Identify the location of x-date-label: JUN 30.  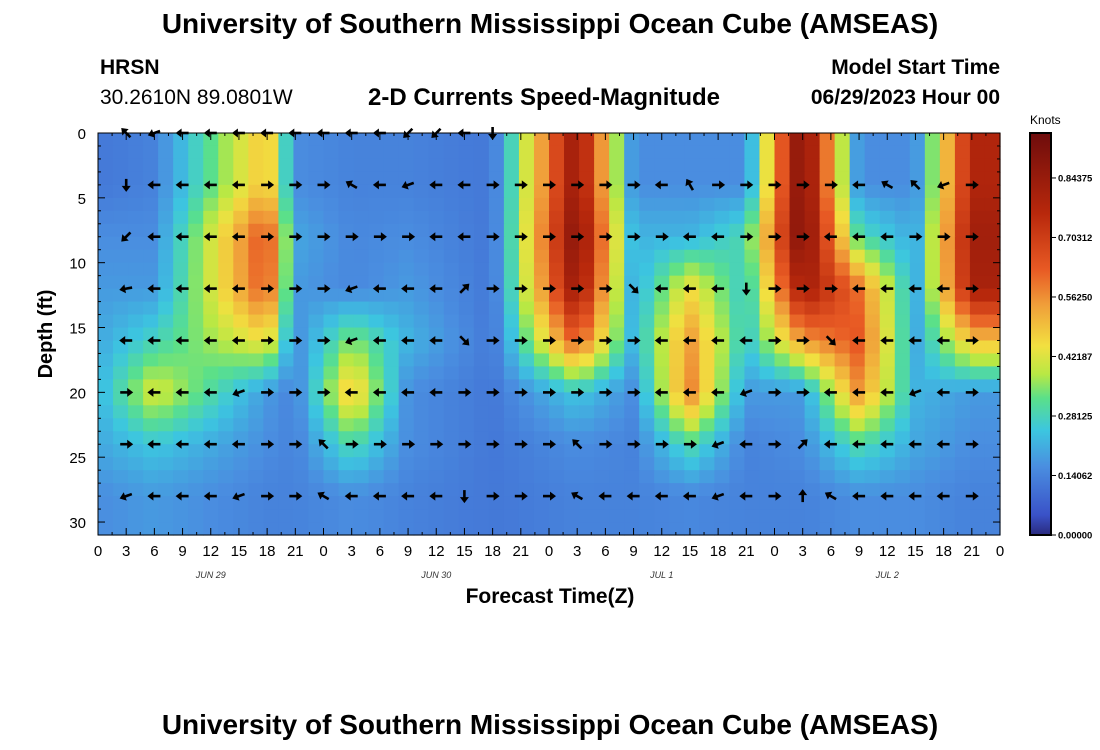
(435, 575).